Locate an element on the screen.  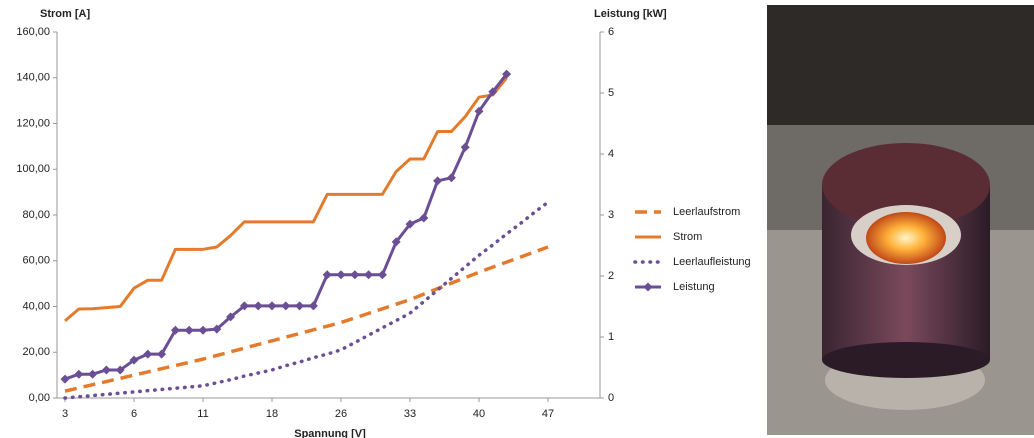
y2-tick-label: 2 is located at coordinates (611, 276).